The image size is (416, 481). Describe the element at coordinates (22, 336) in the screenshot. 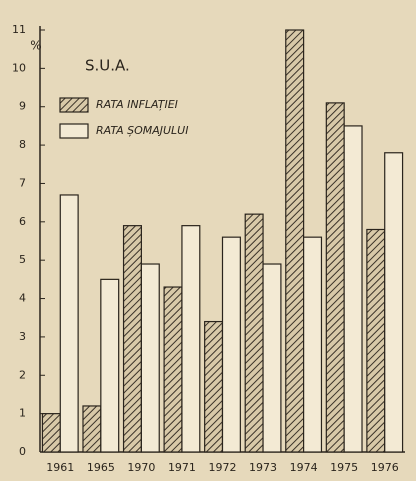

I see `y-tick-label: 3` at that location.